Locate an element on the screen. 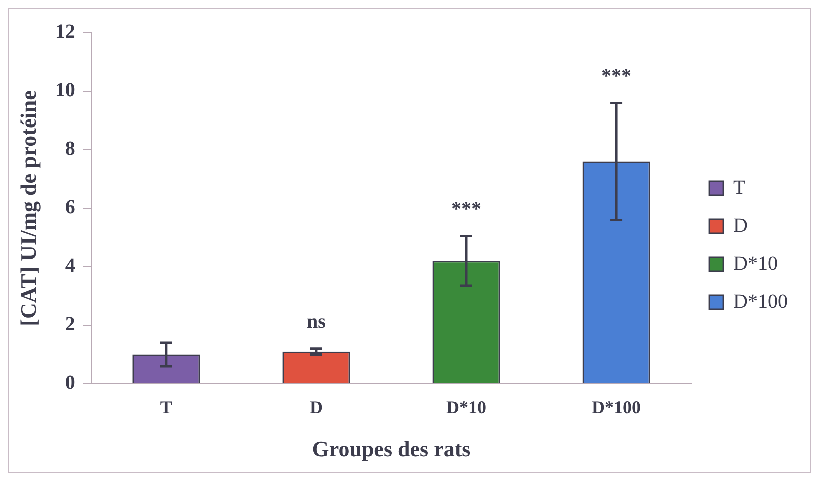 This screenshot has width=823, height=485. x-tick-label: D is located at coordinates (316, 407).